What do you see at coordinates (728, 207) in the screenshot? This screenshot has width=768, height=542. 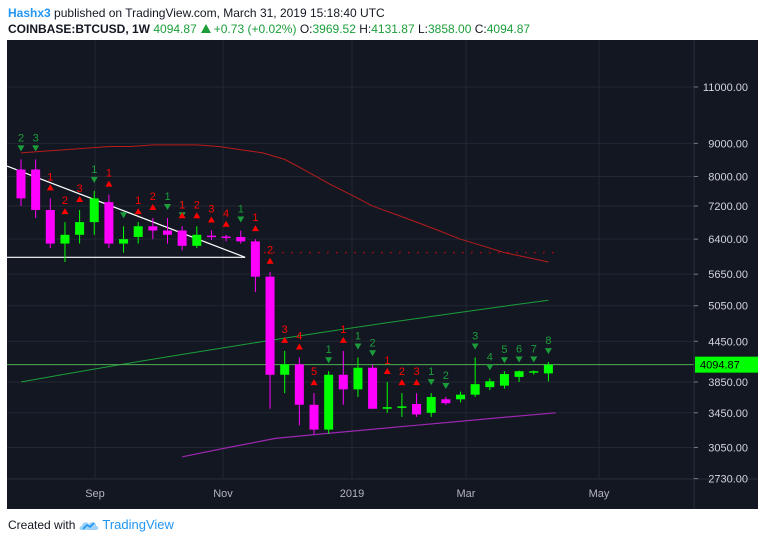 I see `y-tick-label: 7200.00` at bounding box center [728, 207].